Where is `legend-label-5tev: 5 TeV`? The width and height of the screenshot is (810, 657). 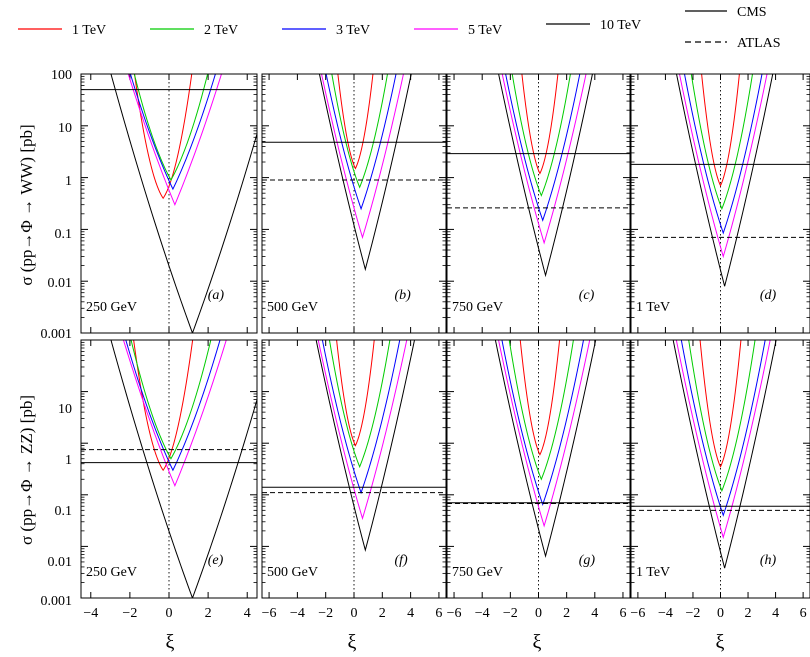 legend-label-5tev: 5 TeV is located at coordinates (485, 30).